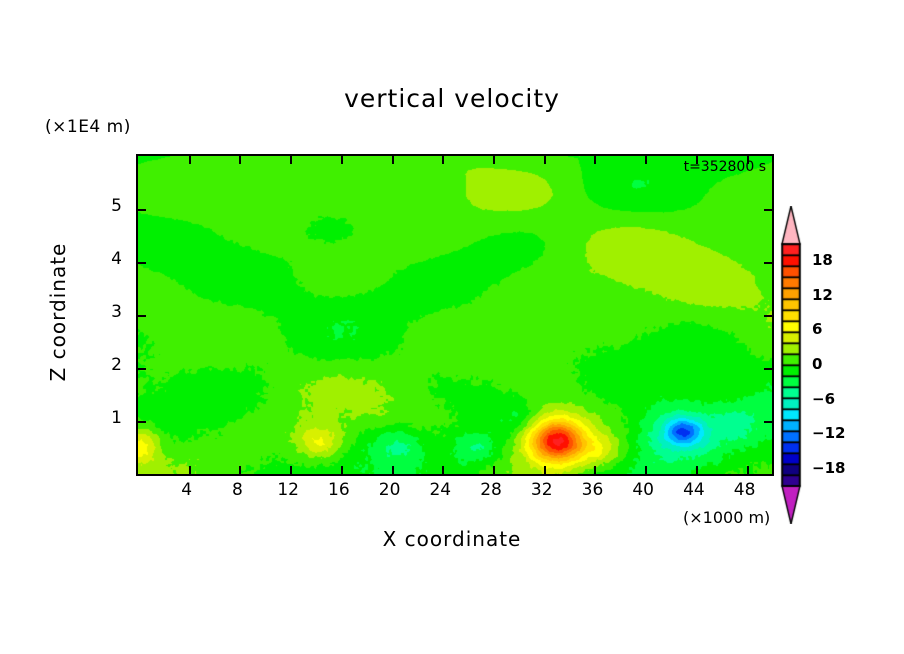  I want to click on x-tick-label-40: 40, so click(643, 490).